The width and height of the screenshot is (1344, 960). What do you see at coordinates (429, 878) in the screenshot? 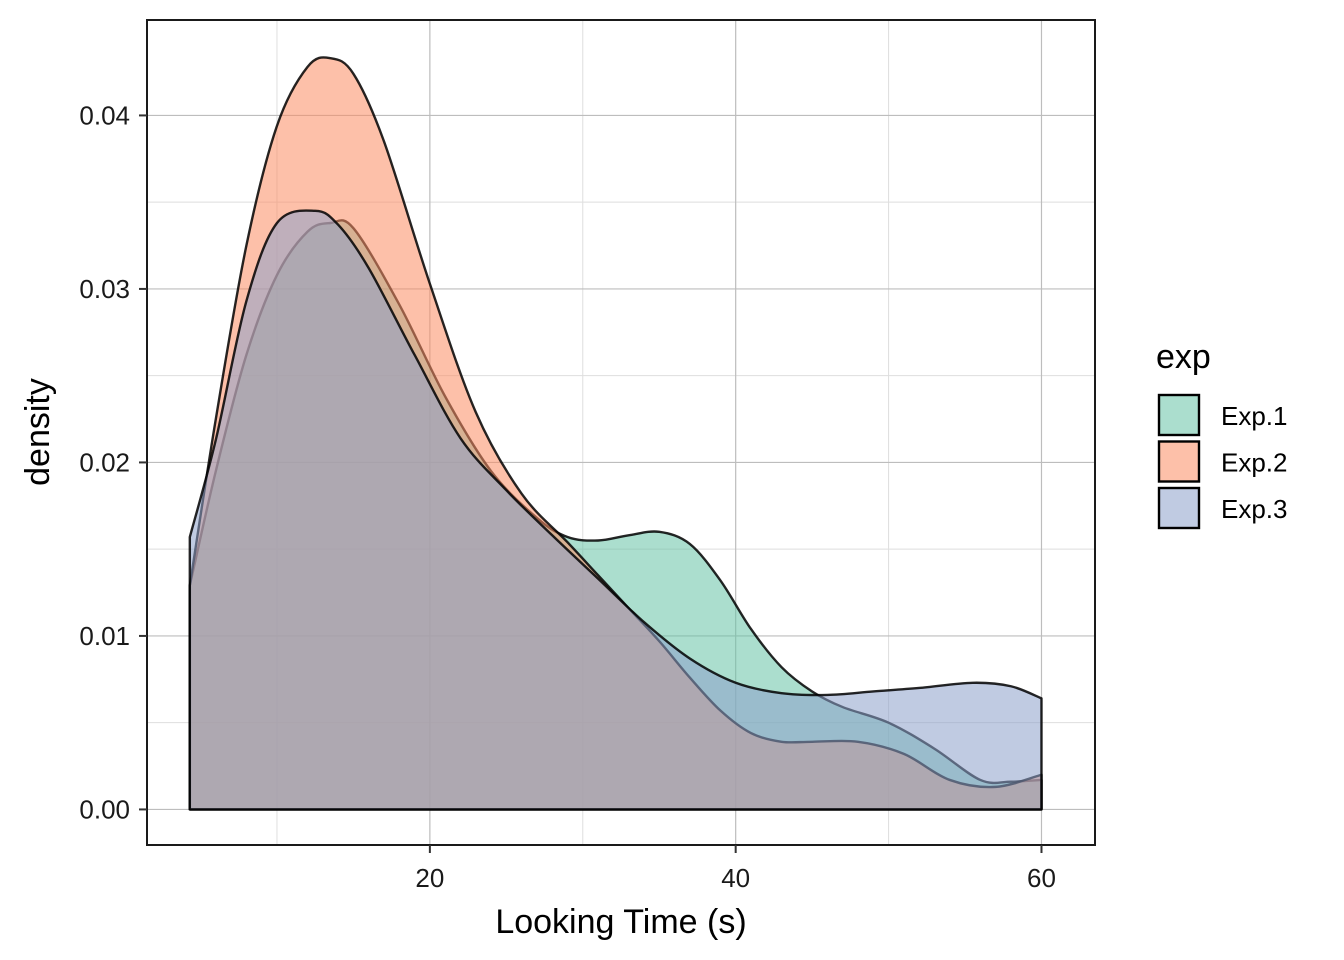
I see `x-tick-label: 20` at bounding box center [429, 878].